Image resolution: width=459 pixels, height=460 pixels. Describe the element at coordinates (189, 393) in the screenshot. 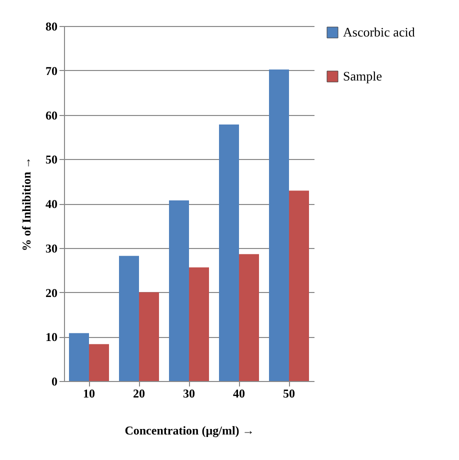

I see `x-tick-label: 30` at that location.